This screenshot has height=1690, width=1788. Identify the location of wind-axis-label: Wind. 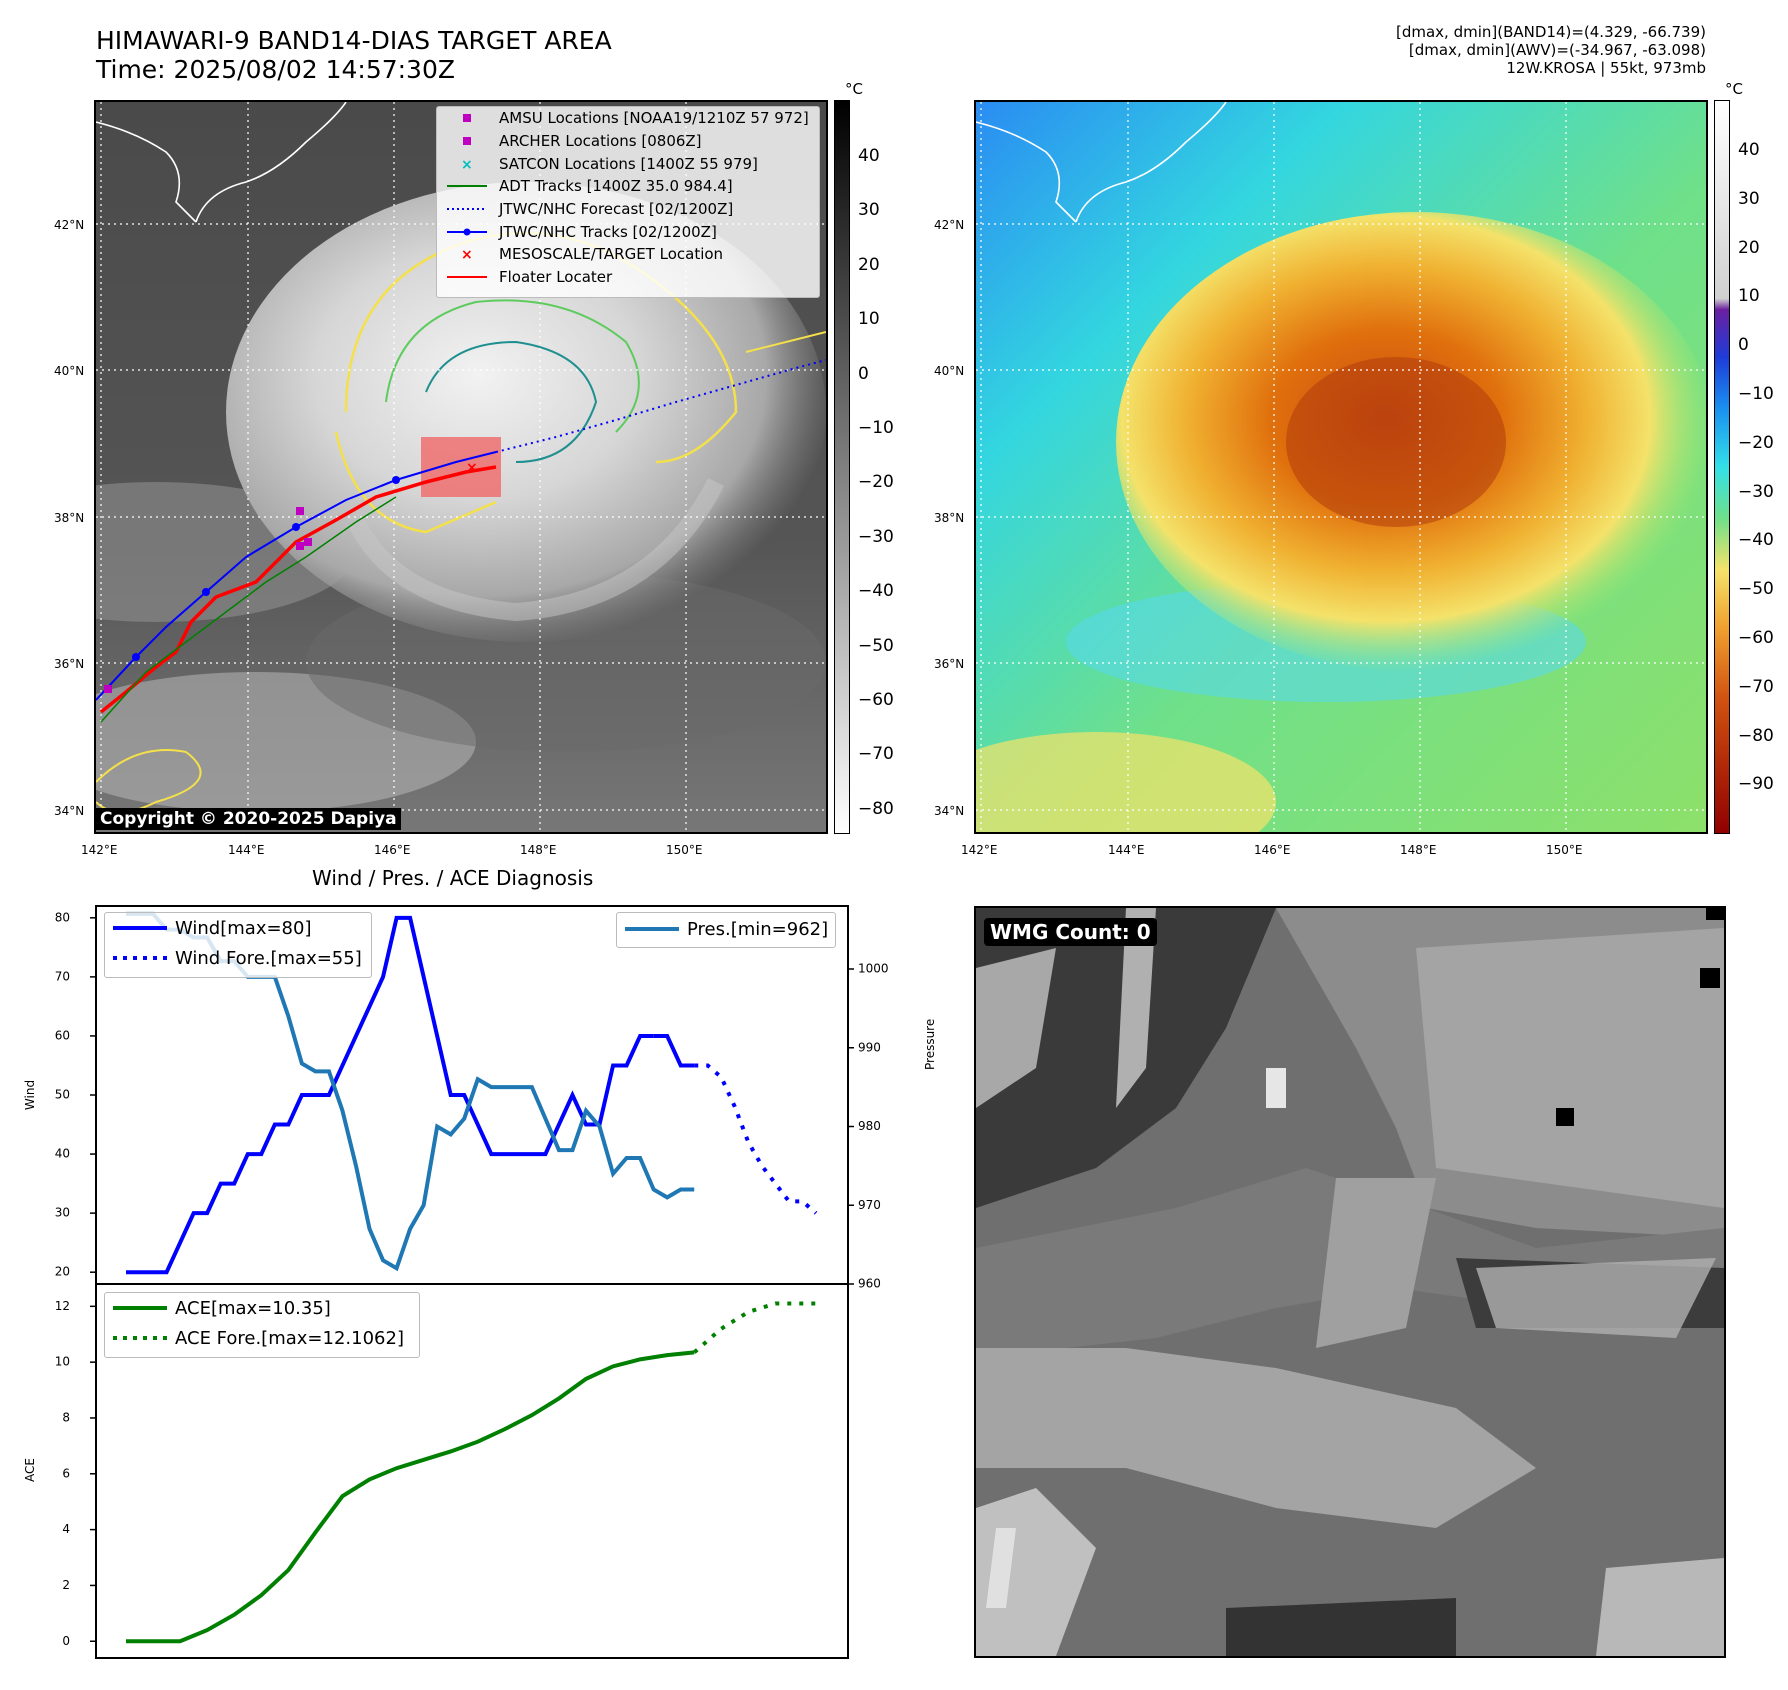
(30, 1095).